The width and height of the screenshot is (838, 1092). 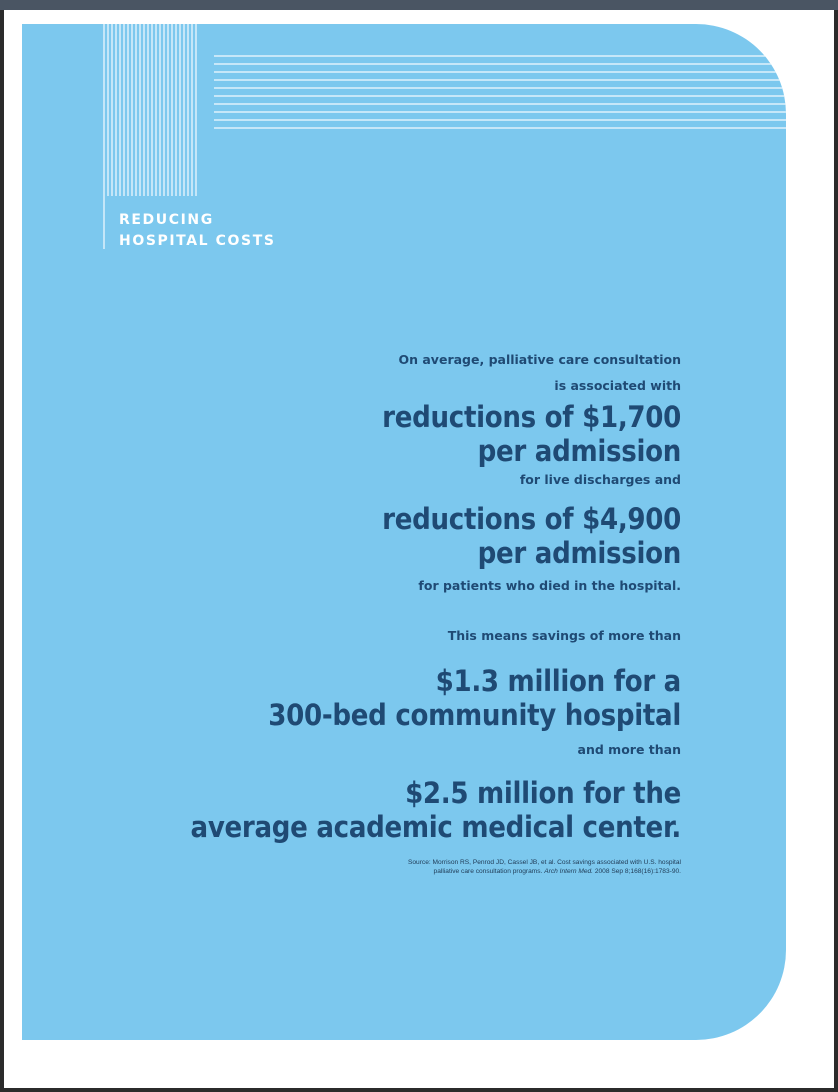 What do you see at coordinates (564, 635) in the screenshot?
I see `savings-intro: This means savings of more than` at bounding box center [564, 635].